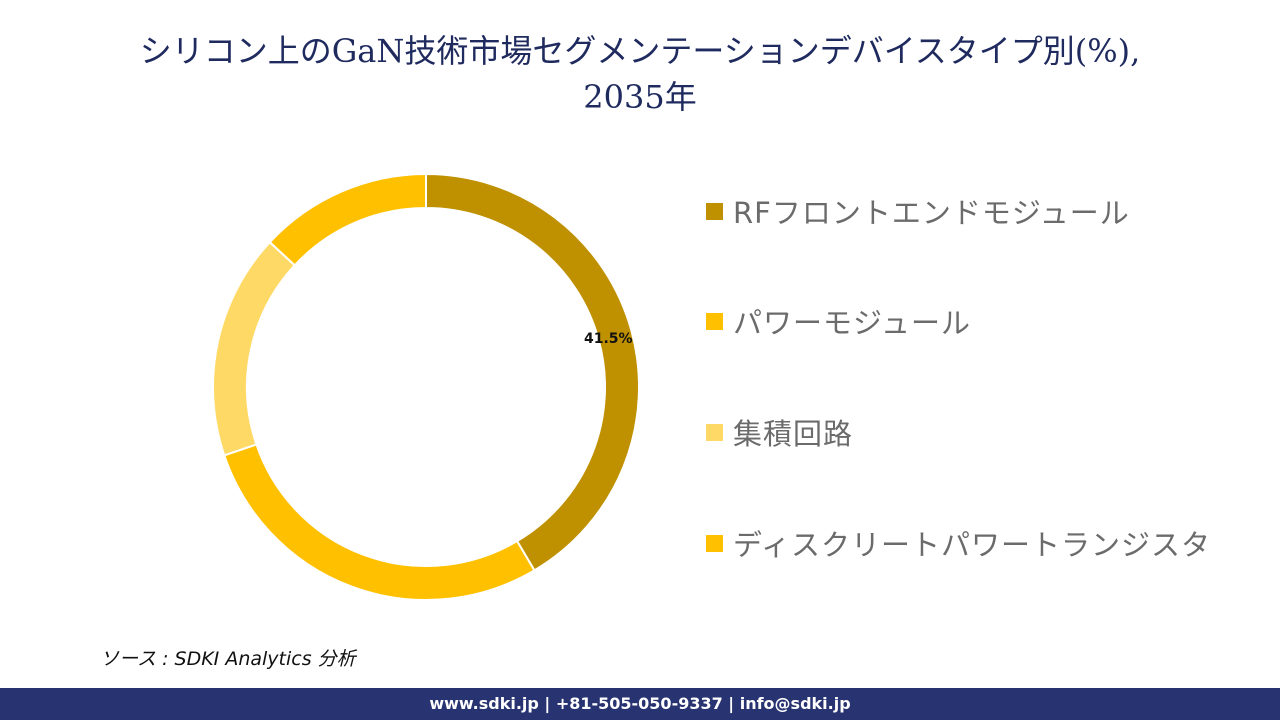 The height and width of the screenshot is (720, 1280). Describe the element at coordinates (608, 339) in the screenshot. I see `data-label-rf: 41.5%` at that location.